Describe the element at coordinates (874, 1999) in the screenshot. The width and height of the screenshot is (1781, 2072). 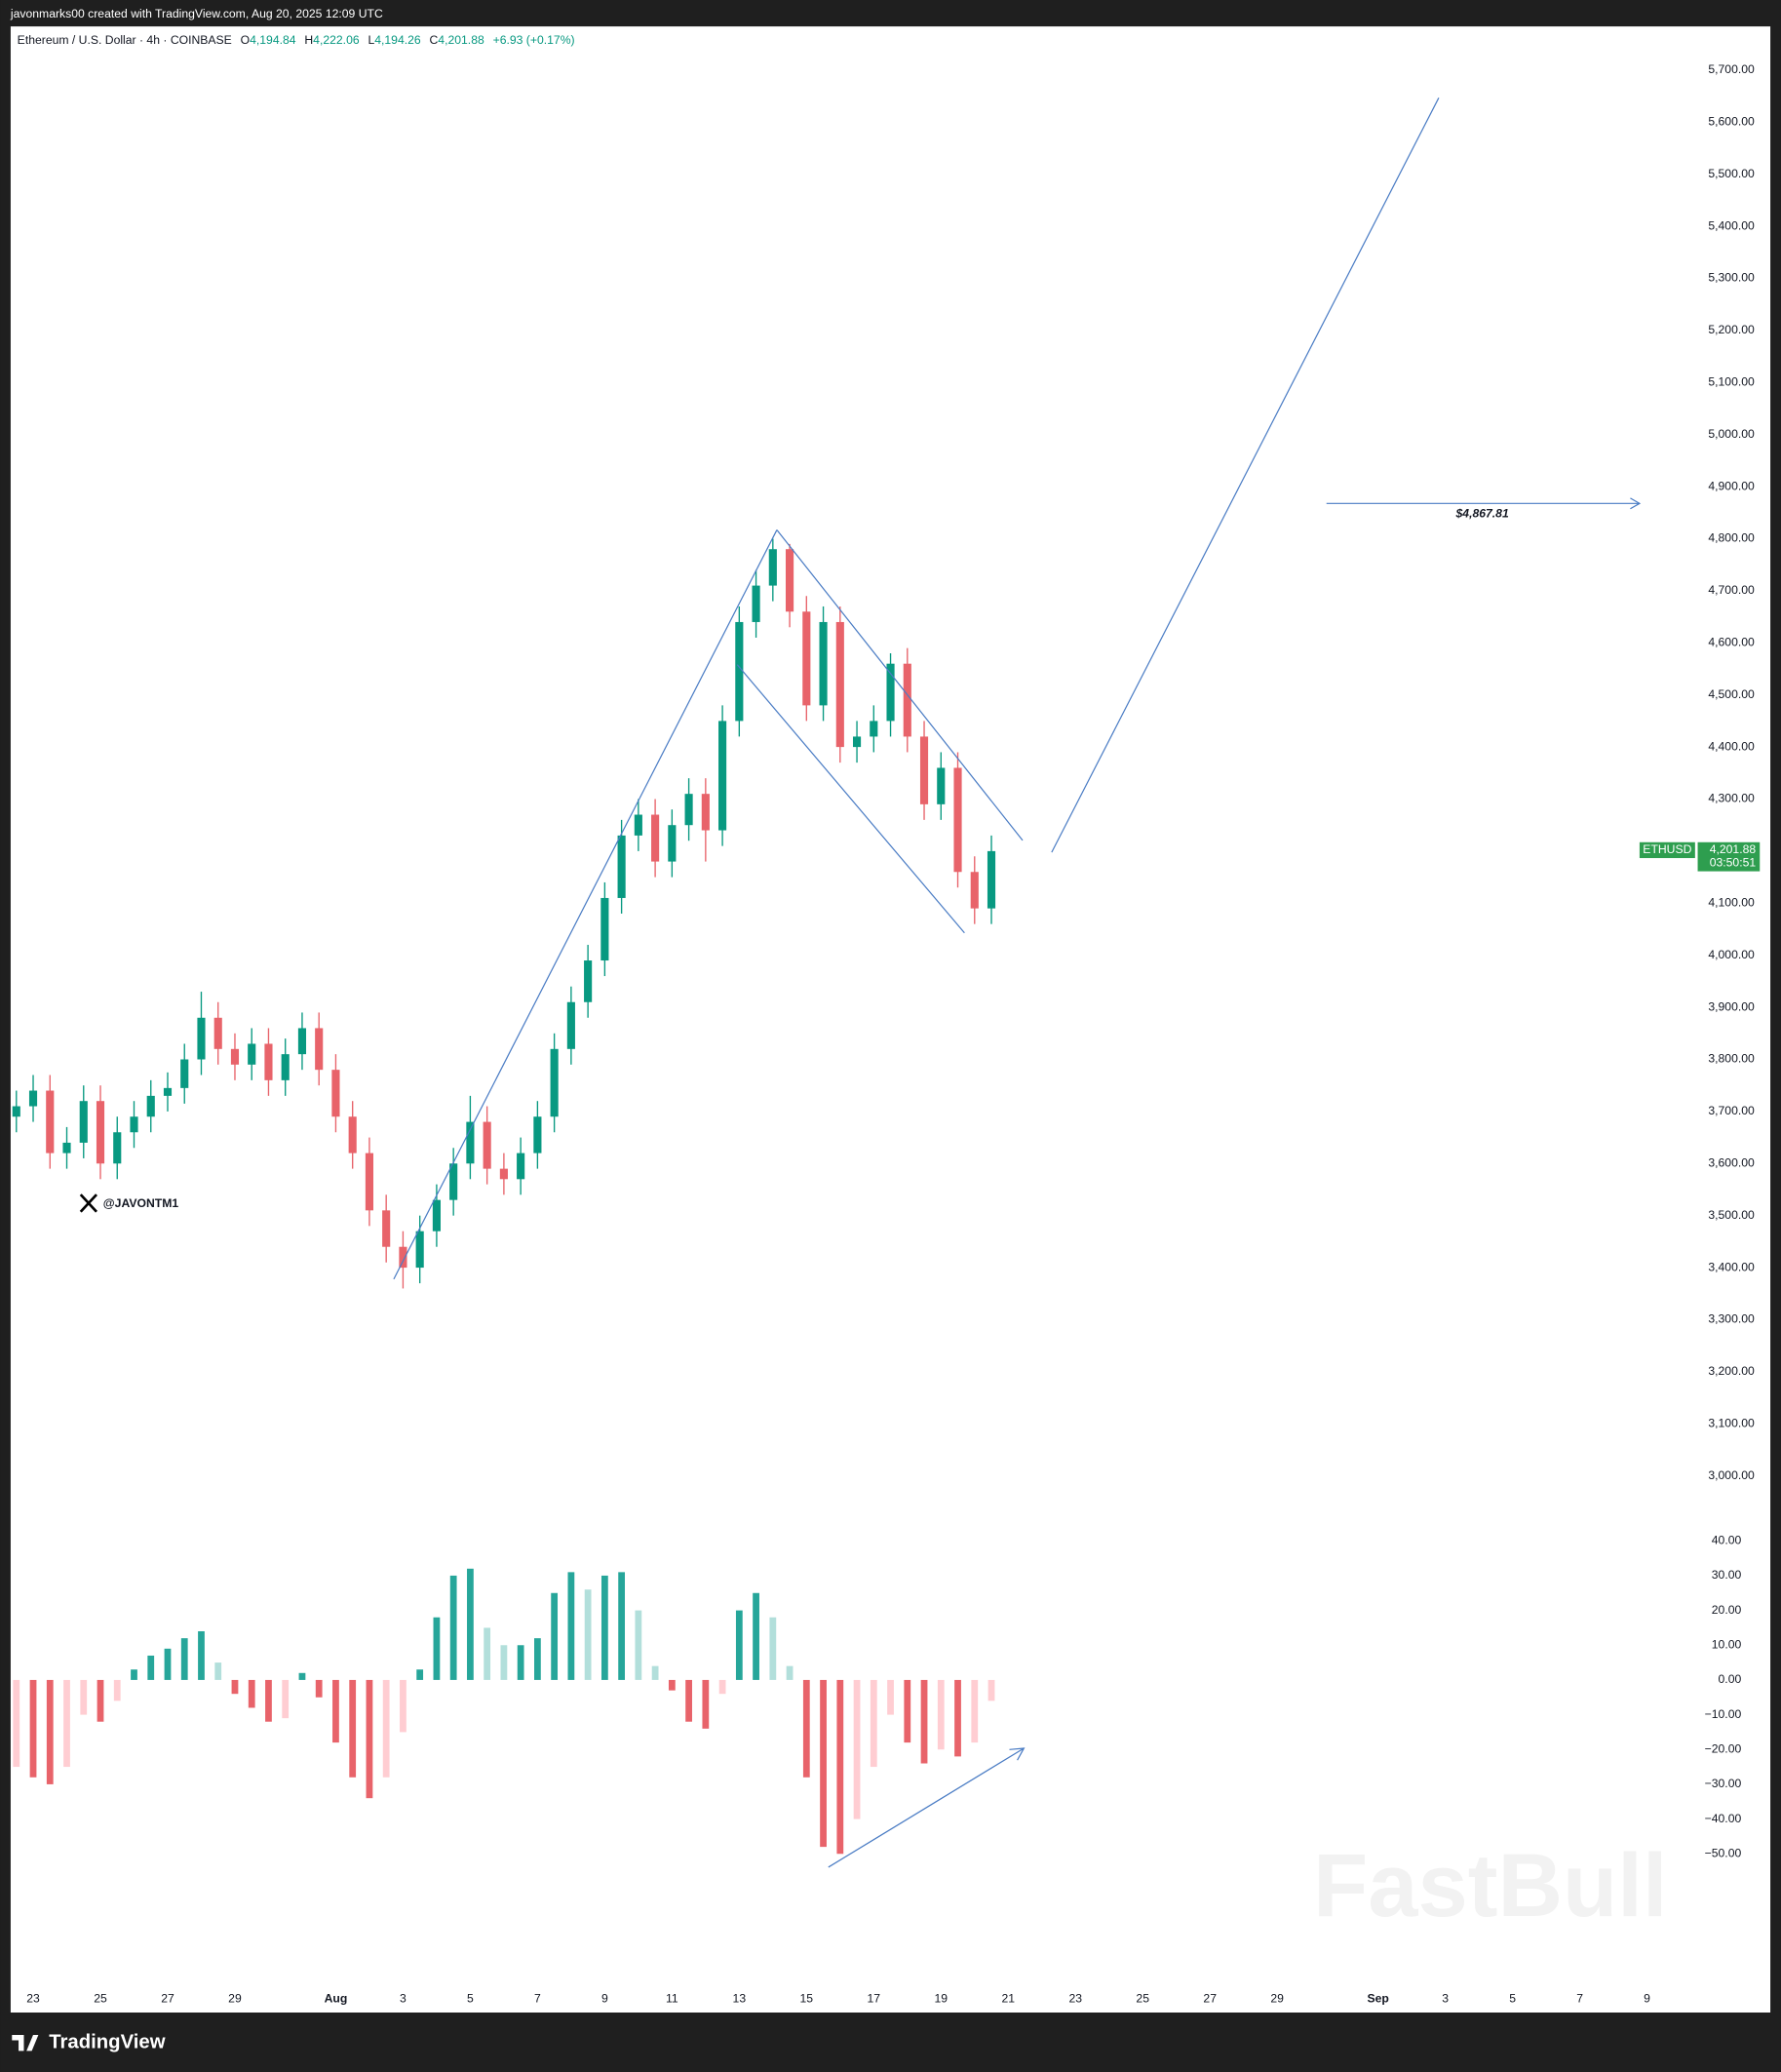
I see `x-tick-label: 17` at that location.